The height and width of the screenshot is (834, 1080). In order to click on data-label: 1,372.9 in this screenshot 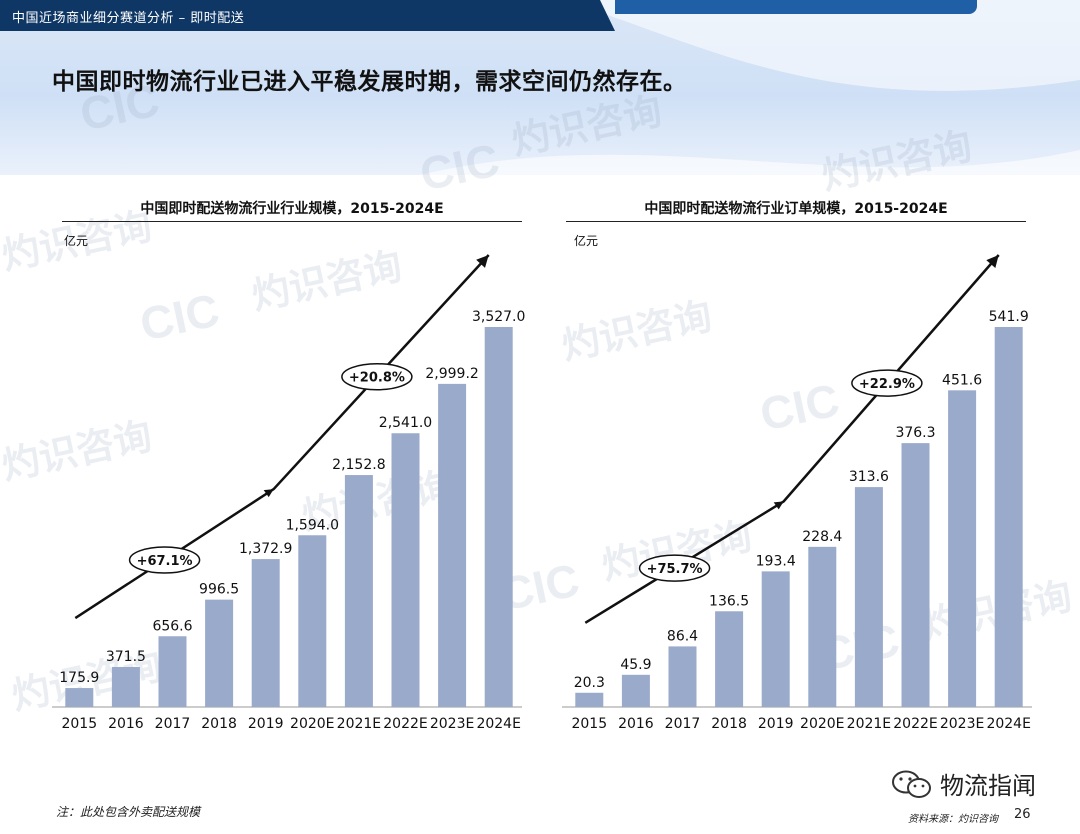, I will do `click(265, 549)`.